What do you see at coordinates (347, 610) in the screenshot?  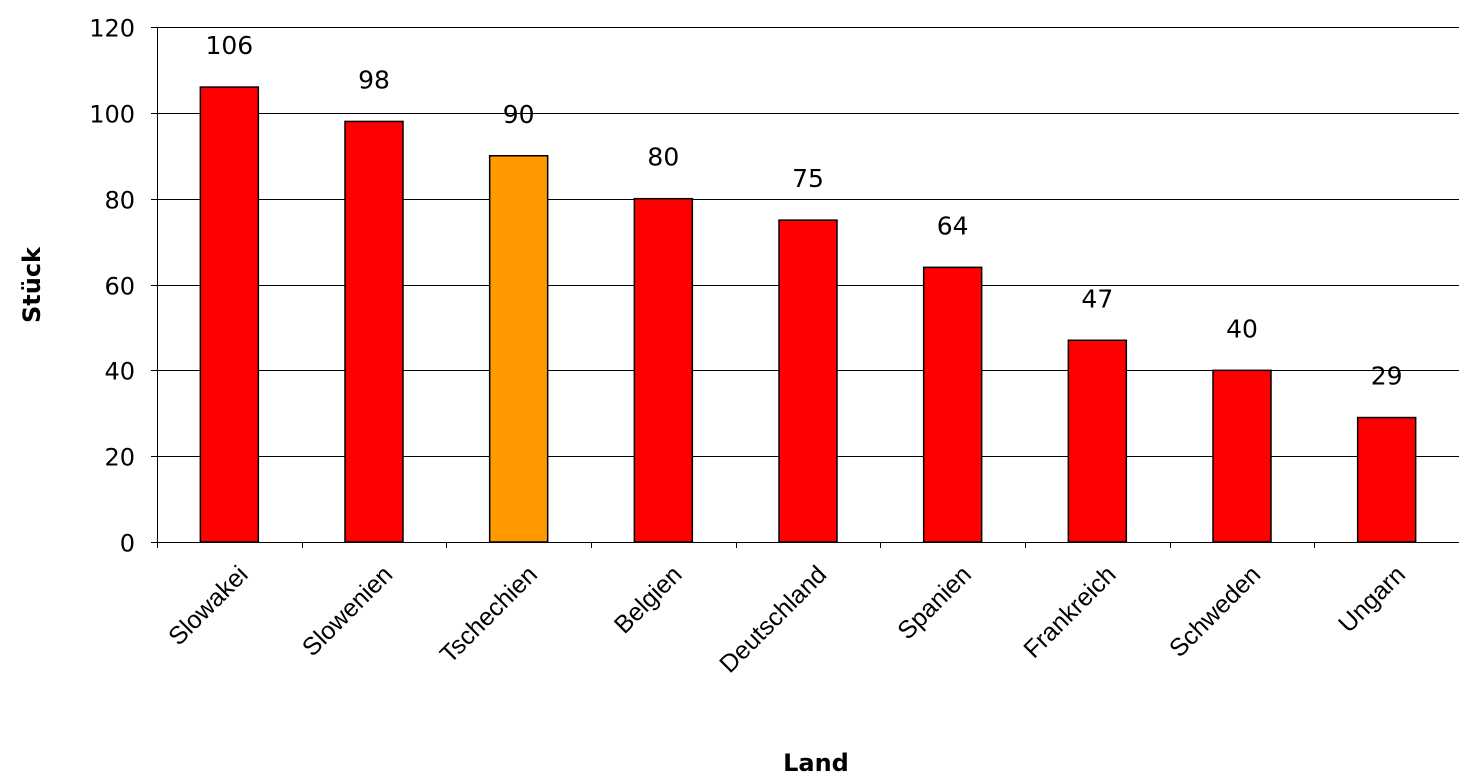 I see `x-tick-label-slowenien: Slowenien` at bounding box center [347, 610].